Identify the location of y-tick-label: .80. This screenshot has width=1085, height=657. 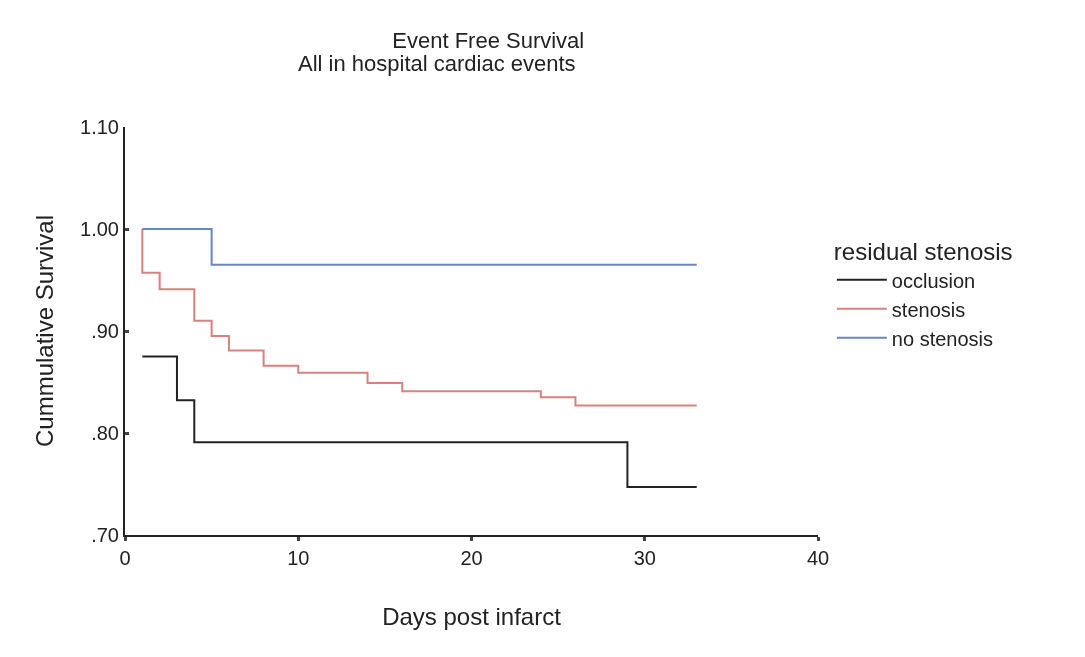
(105, 433).